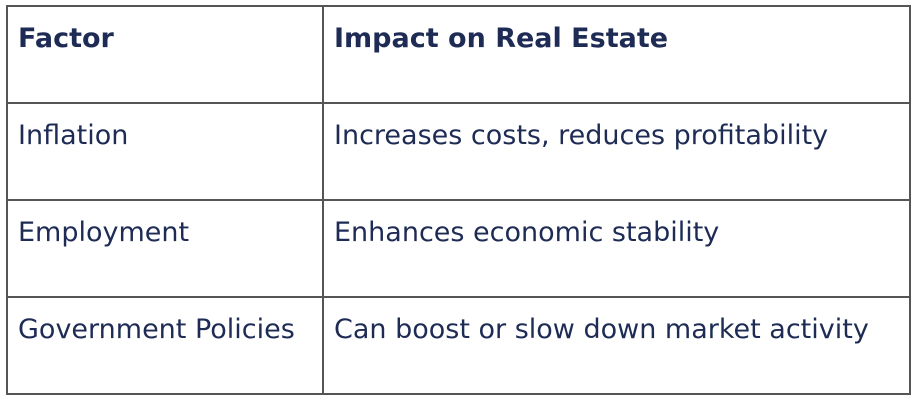  I want to click on table-cell: Inflation, so click(165, 151).